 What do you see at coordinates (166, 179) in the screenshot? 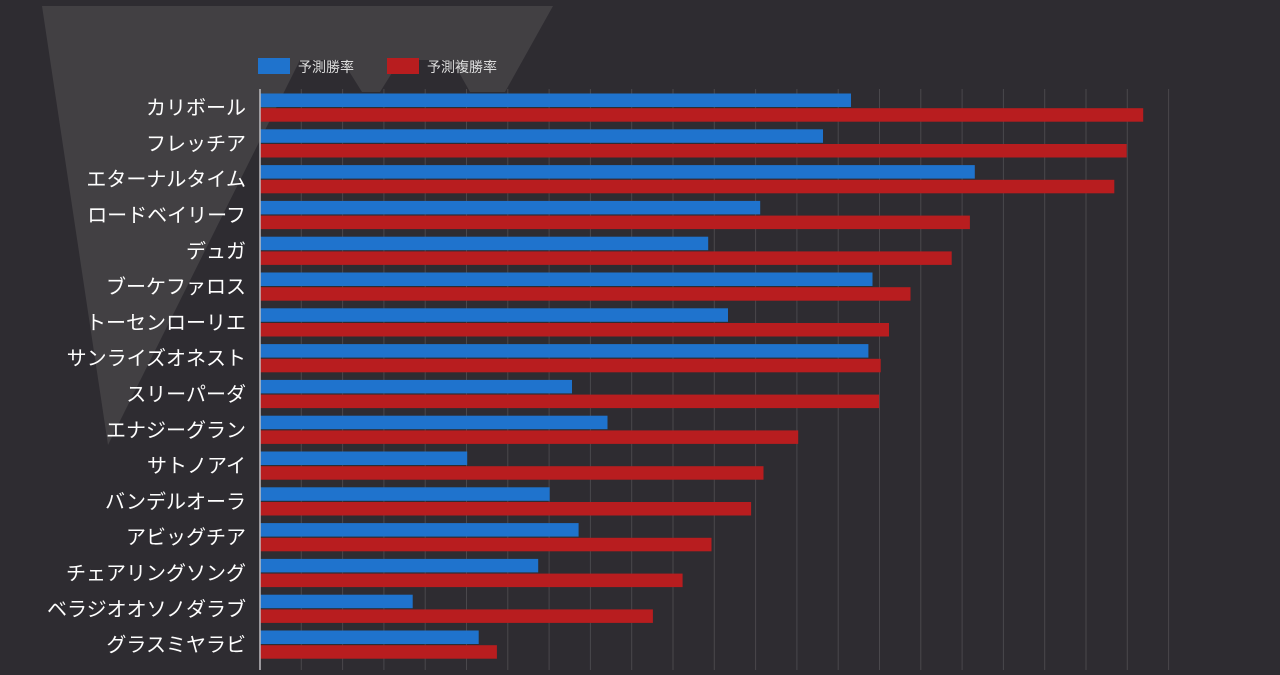
I see `category-label: エターナルタイム` at bounding box center [166, 179].